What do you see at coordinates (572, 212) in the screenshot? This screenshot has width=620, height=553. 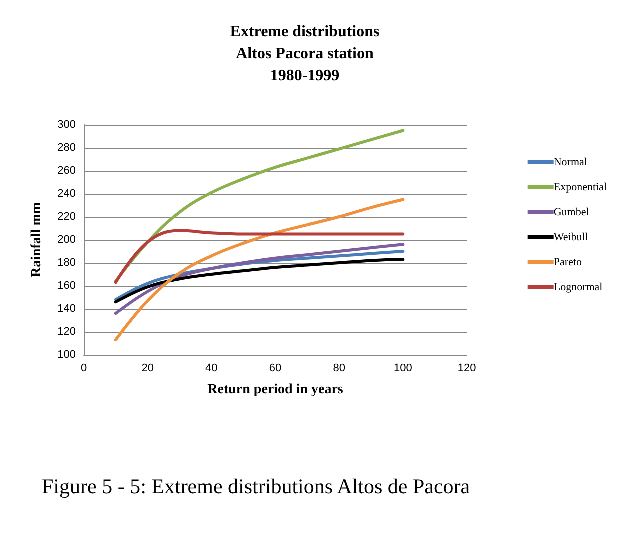 I see `legend-label: Gumbel` at bounding box center [572, 212].